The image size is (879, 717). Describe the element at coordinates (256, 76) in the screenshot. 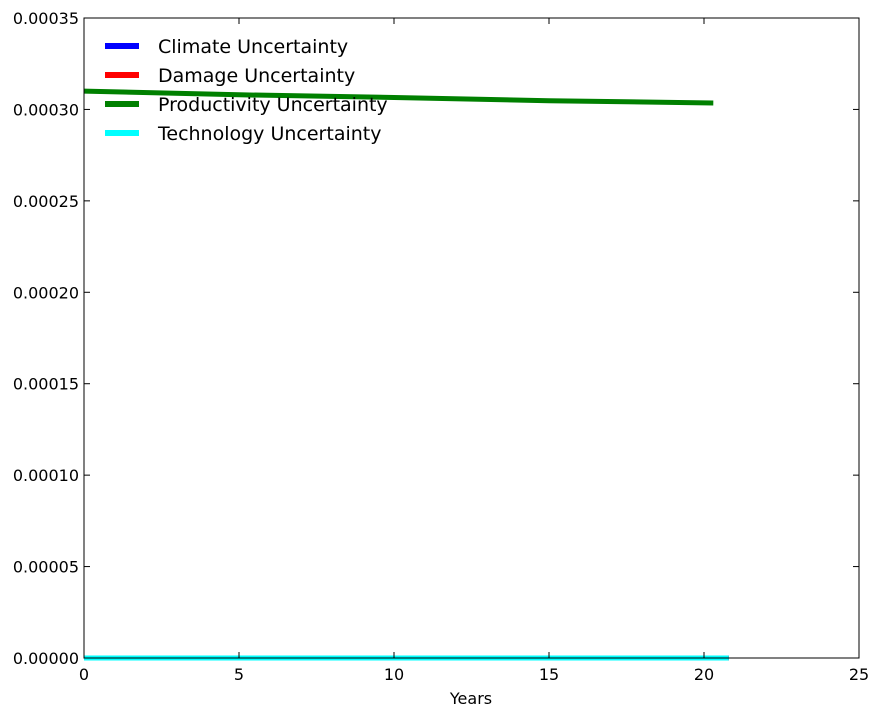

I see `legend-label-damage-uncertainty: Damage Uncertainty` at that location.